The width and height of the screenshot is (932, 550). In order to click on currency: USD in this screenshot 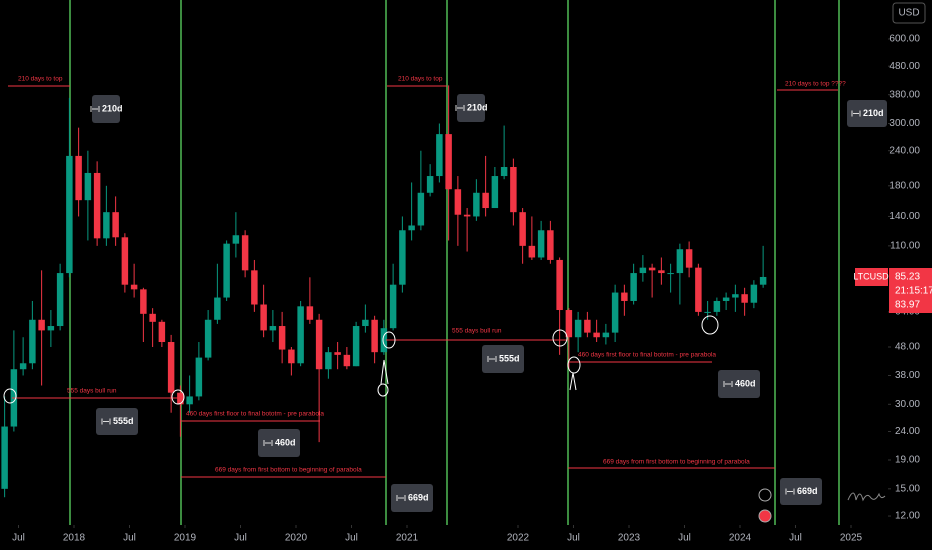, I will do `click(908, 13)`.